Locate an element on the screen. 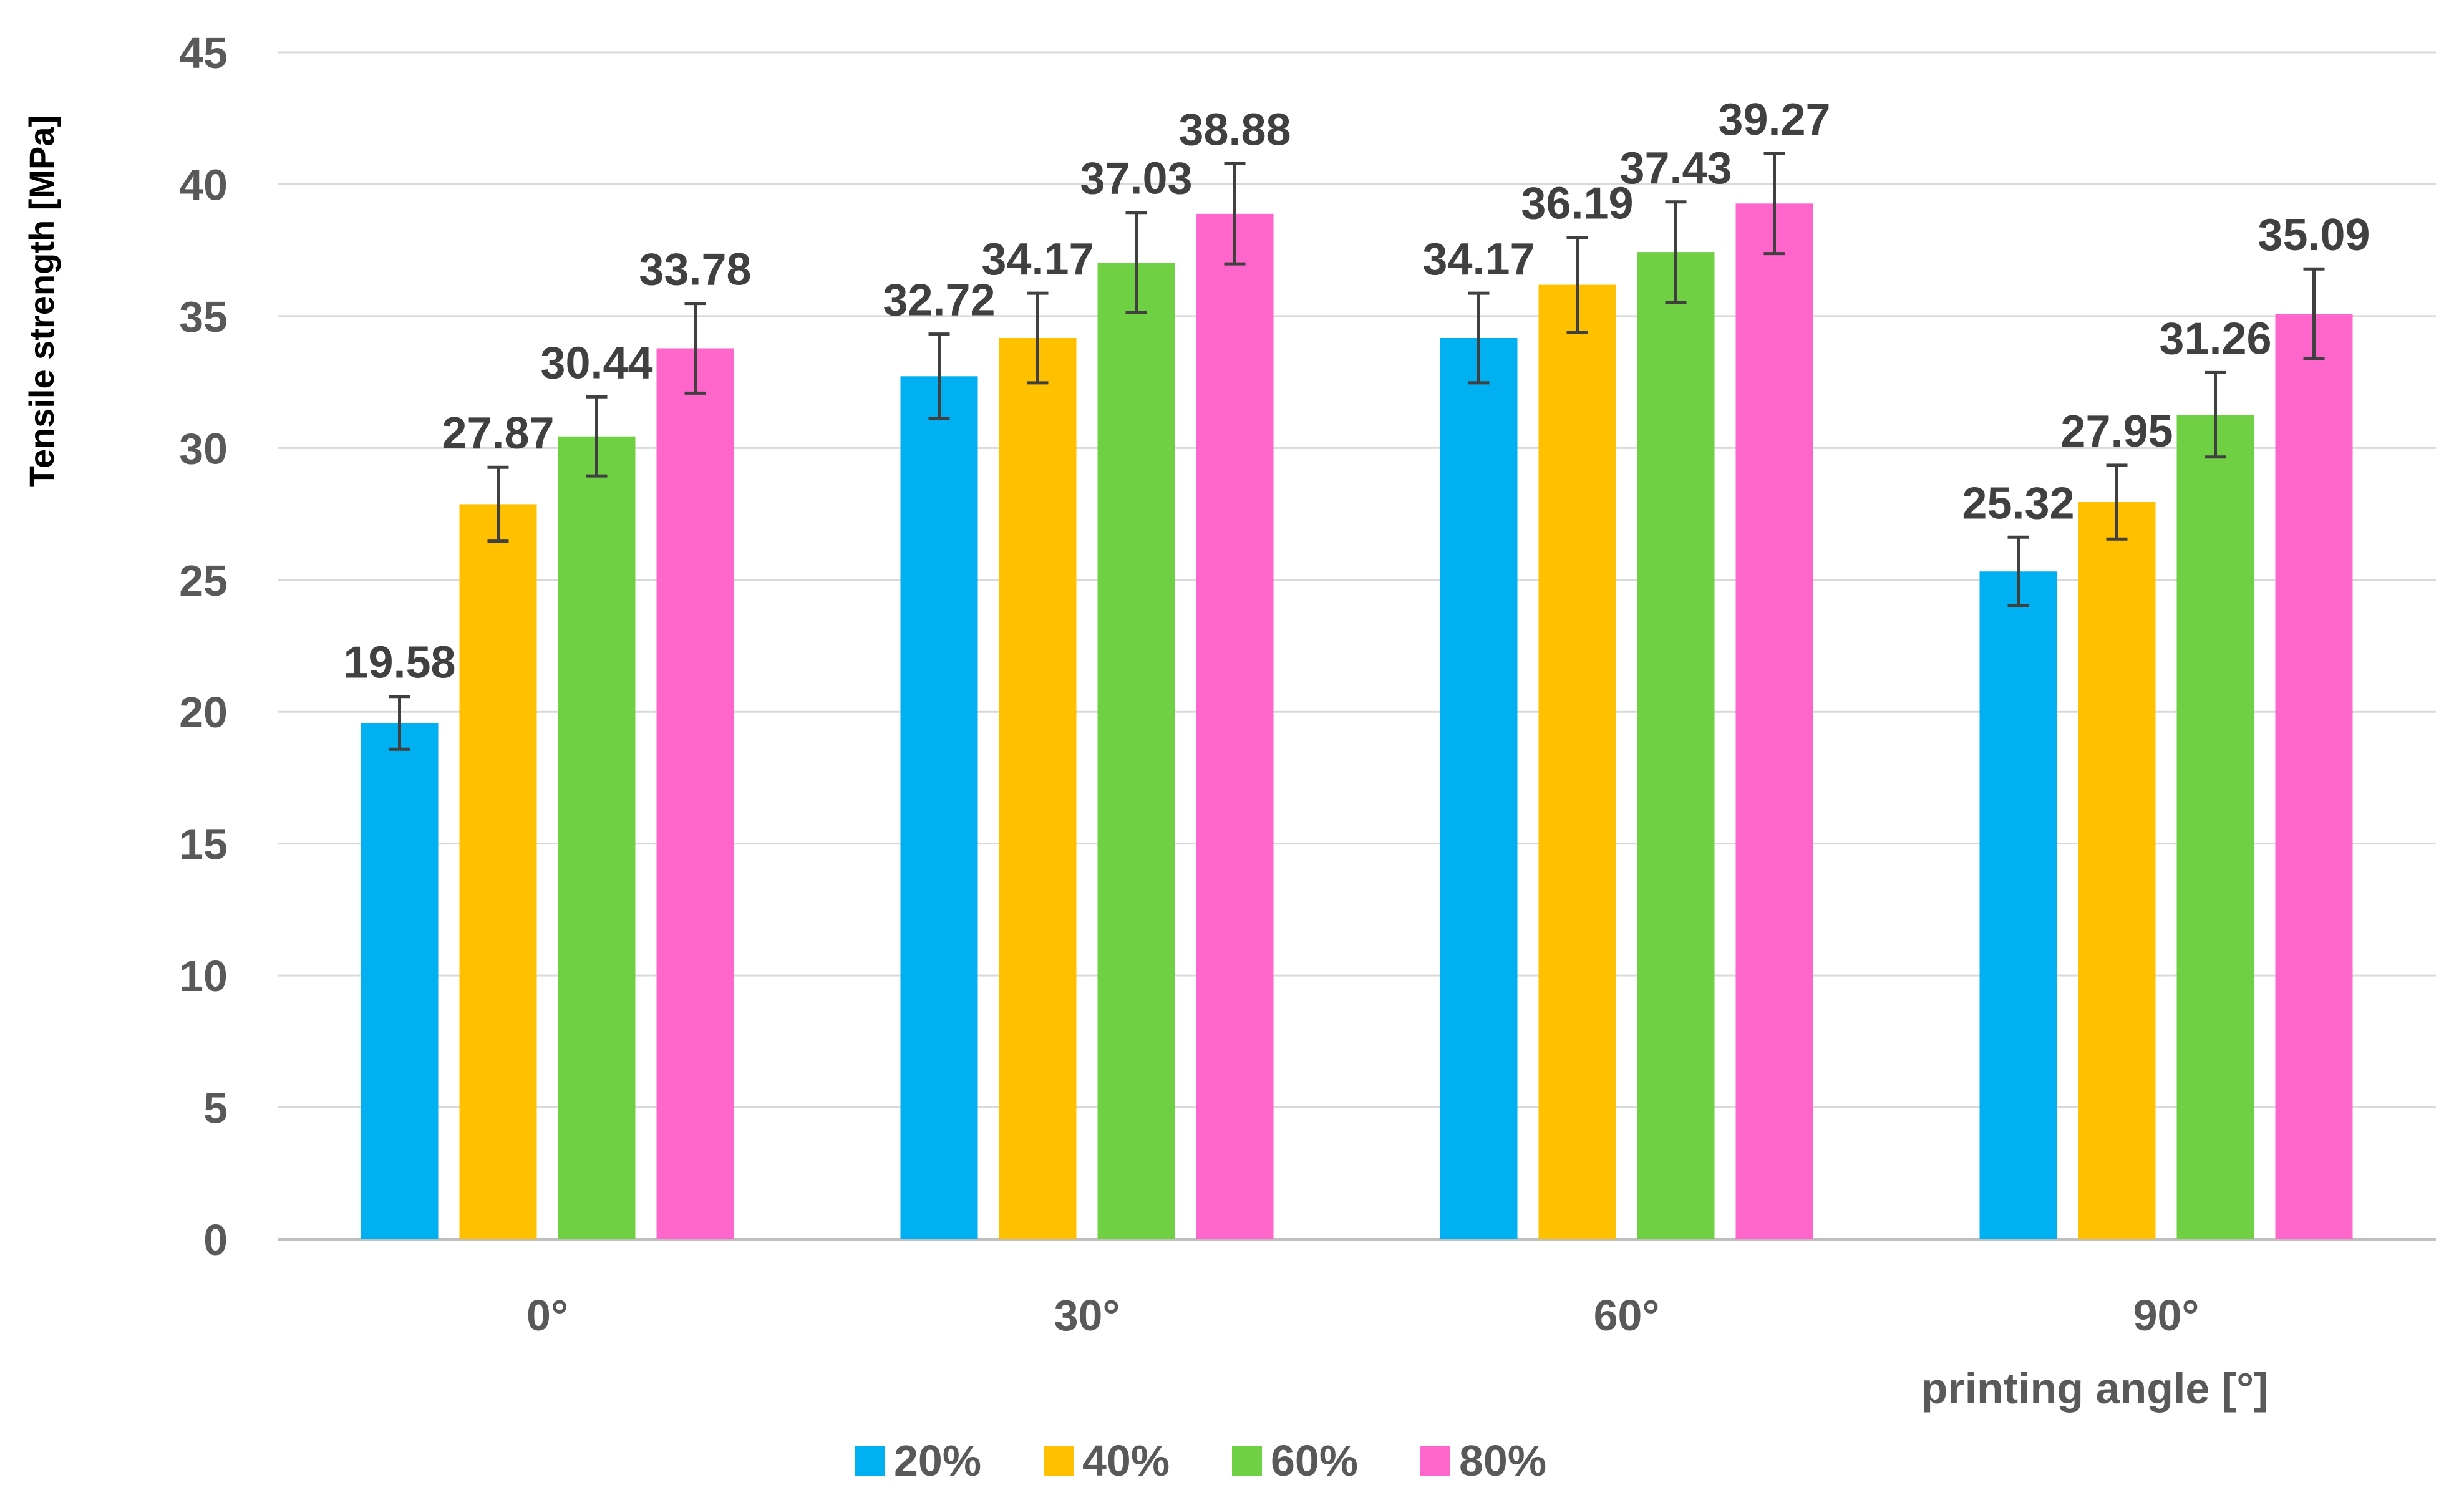  data-label: 31.26 is located at coordinates (2215, 339).